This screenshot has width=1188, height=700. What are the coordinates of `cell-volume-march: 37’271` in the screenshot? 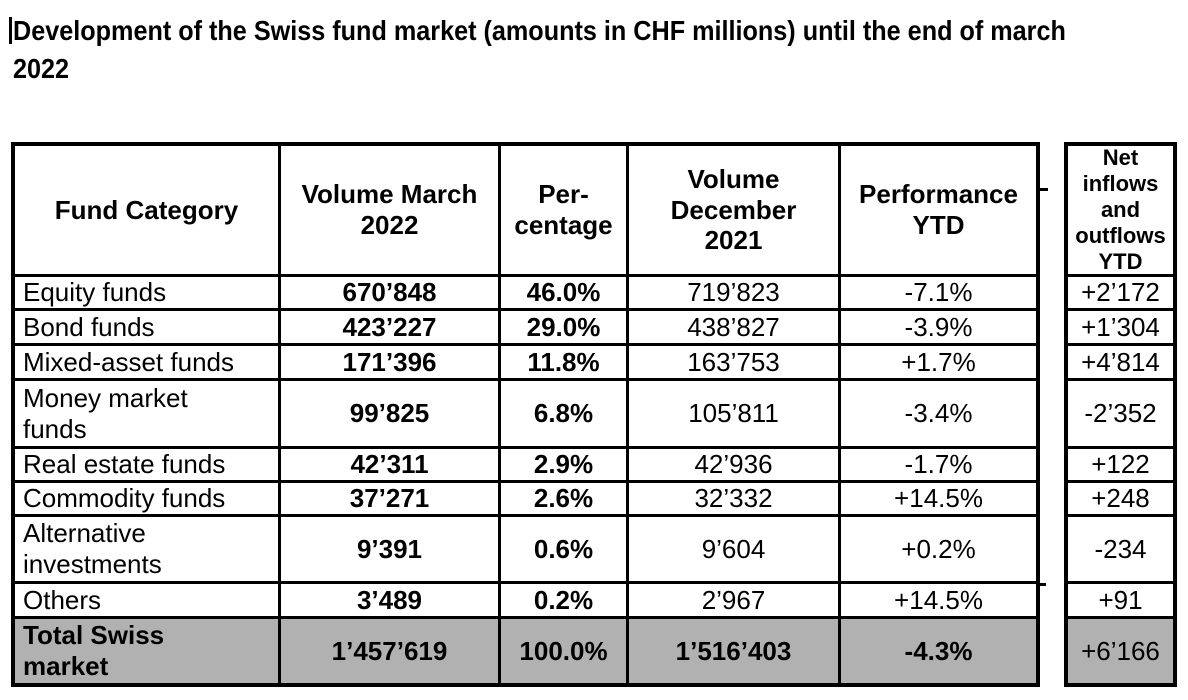 It's located at (391, 500).